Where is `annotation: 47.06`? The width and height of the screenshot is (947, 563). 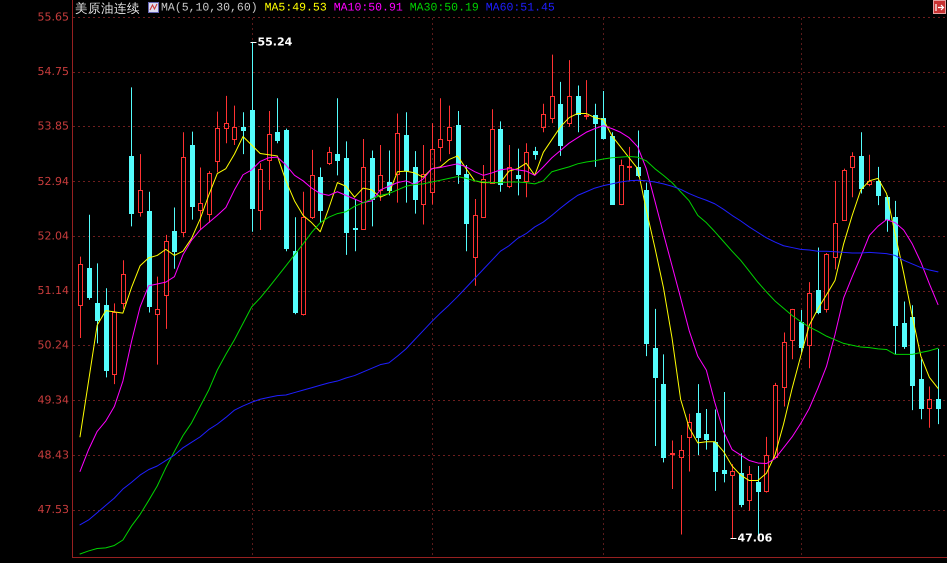
annotation: 47.06 is located at coordinates (755, 538).